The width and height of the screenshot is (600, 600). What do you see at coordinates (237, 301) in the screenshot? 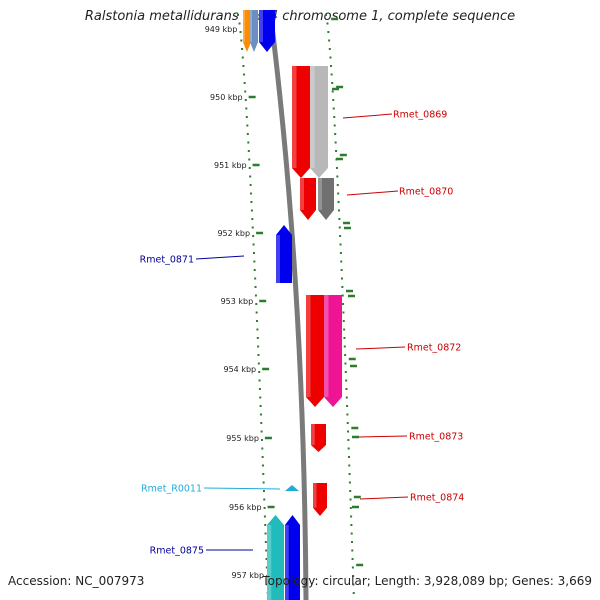
I see `scale-label: 953 kbp` at bounding box center [237, 301].